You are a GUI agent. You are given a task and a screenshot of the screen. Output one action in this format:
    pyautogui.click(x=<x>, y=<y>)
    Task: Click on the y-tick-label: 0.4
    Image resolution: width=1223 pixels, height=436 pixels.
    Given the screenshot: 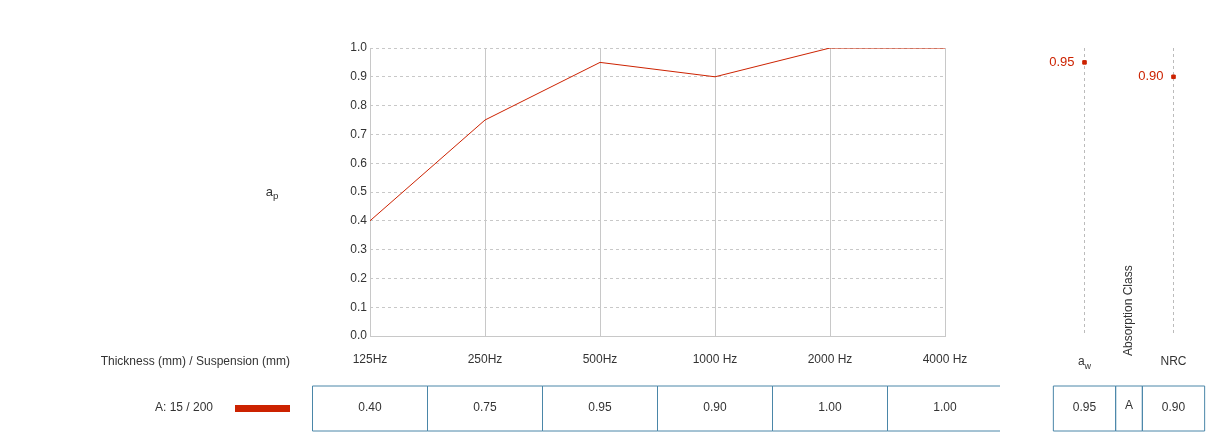 What is the action you would take?
    pyautogui.click(x=359, y=220)
    